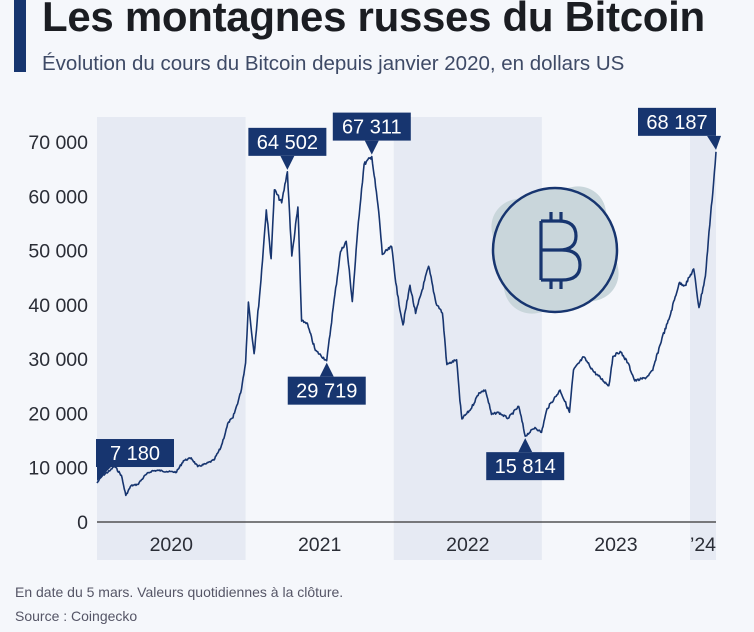 Image resolution: width=754 pixels, height=632 pixels. What do you see at coordinates (58, 252) in the screenshot?
I see `y-tick-label: 50 000` at bounding box center [58, 252].